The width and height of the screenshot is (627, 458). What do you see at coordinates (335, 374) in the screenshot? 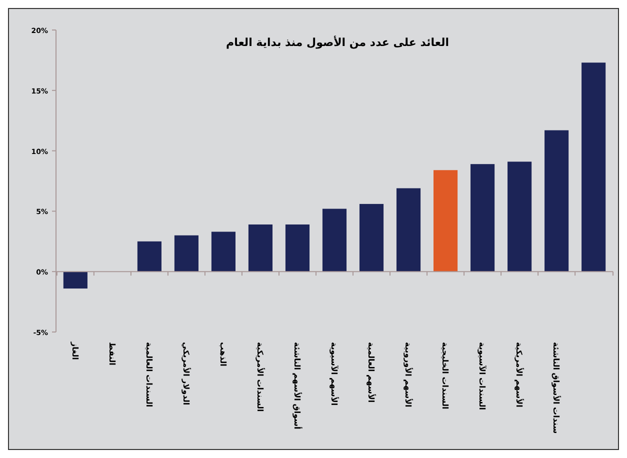
I see `x-tick-label: الأسهم الآسيوية` at bounding box center [335, 374].